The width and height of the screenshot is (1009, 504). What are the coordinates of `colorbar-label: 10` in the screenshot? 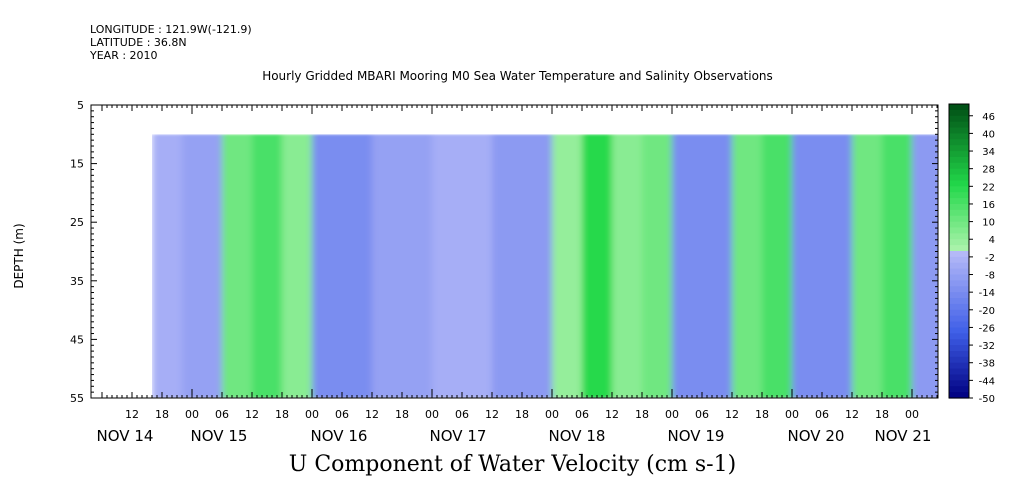 It's located at (988, 223).